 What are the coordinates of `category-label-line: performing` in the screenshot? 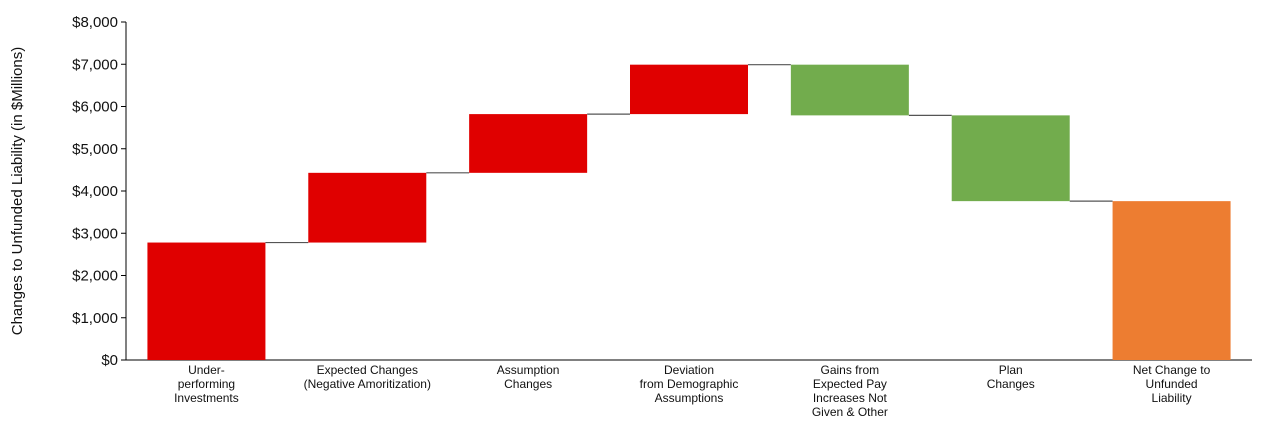 It's located at (206, 384).